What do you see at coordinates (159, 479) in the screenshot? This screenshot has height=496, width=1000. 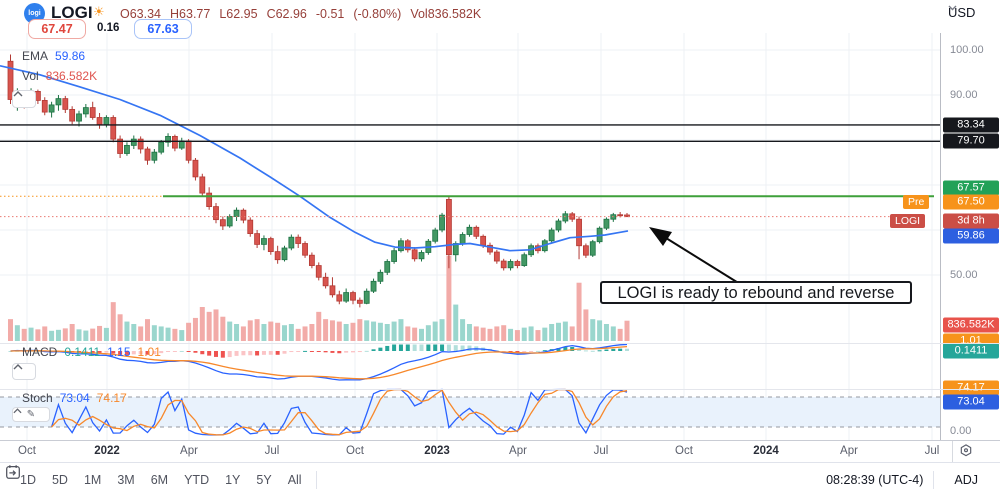 I see `range-button-6m: 6M` at bounding box center [159, 479].